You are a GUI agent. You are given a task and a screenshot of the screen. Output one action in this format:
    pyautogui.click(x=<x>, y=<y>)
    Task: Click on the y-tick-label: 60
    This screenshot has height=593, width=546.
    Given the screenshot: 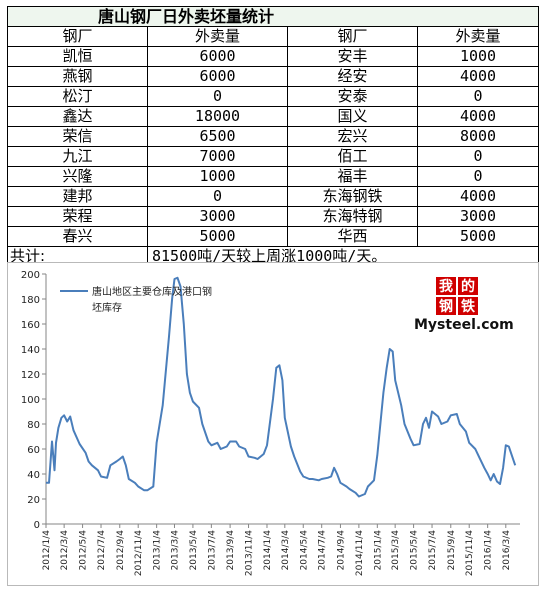 What is the action you would take?
    pyautogui.click(x=33, y=450)
    